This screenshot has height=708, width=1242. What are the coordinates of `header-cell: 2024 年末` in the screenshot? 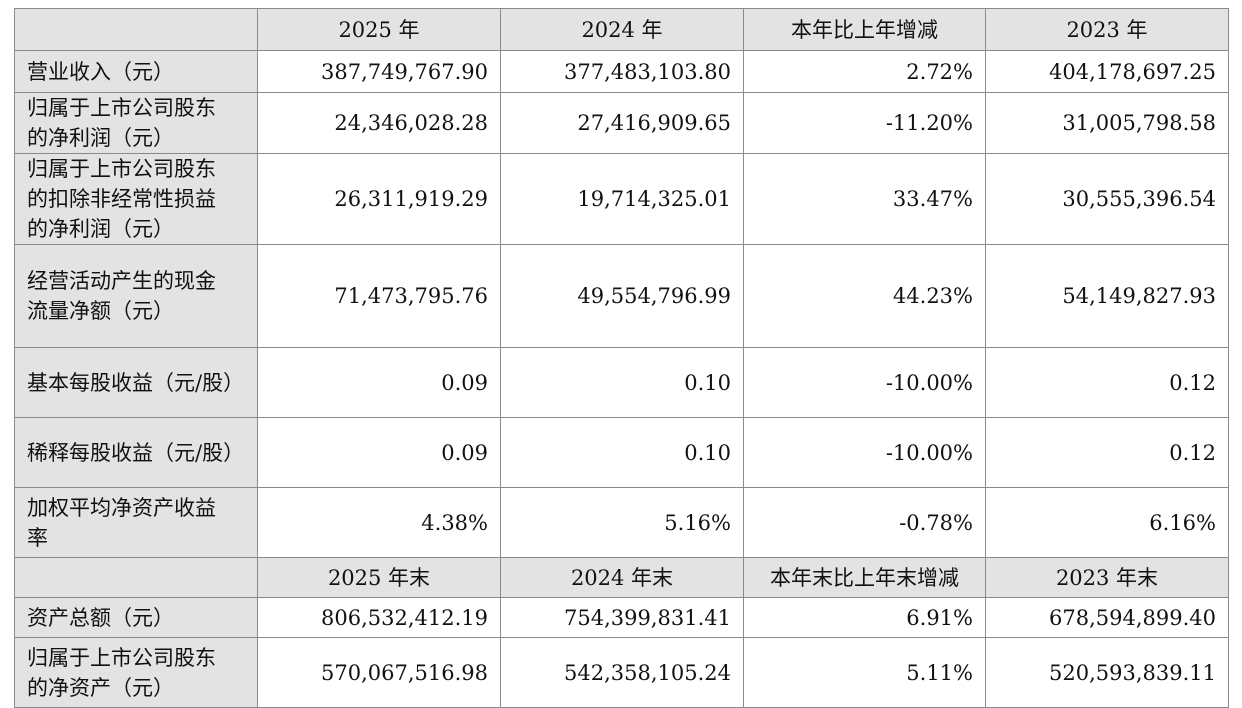 It's located at (622, 577).